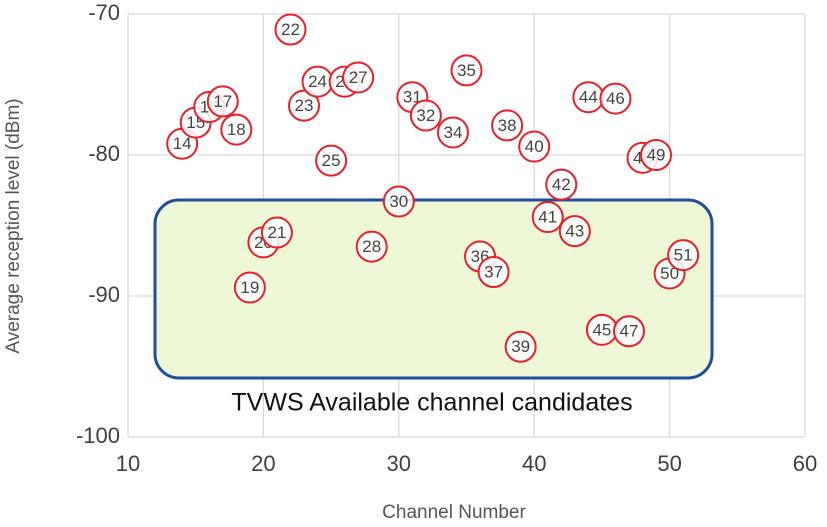 The height and width of the screenshot is (527, 827). I want to click on x-tick-label: 20, so click(263, 463).